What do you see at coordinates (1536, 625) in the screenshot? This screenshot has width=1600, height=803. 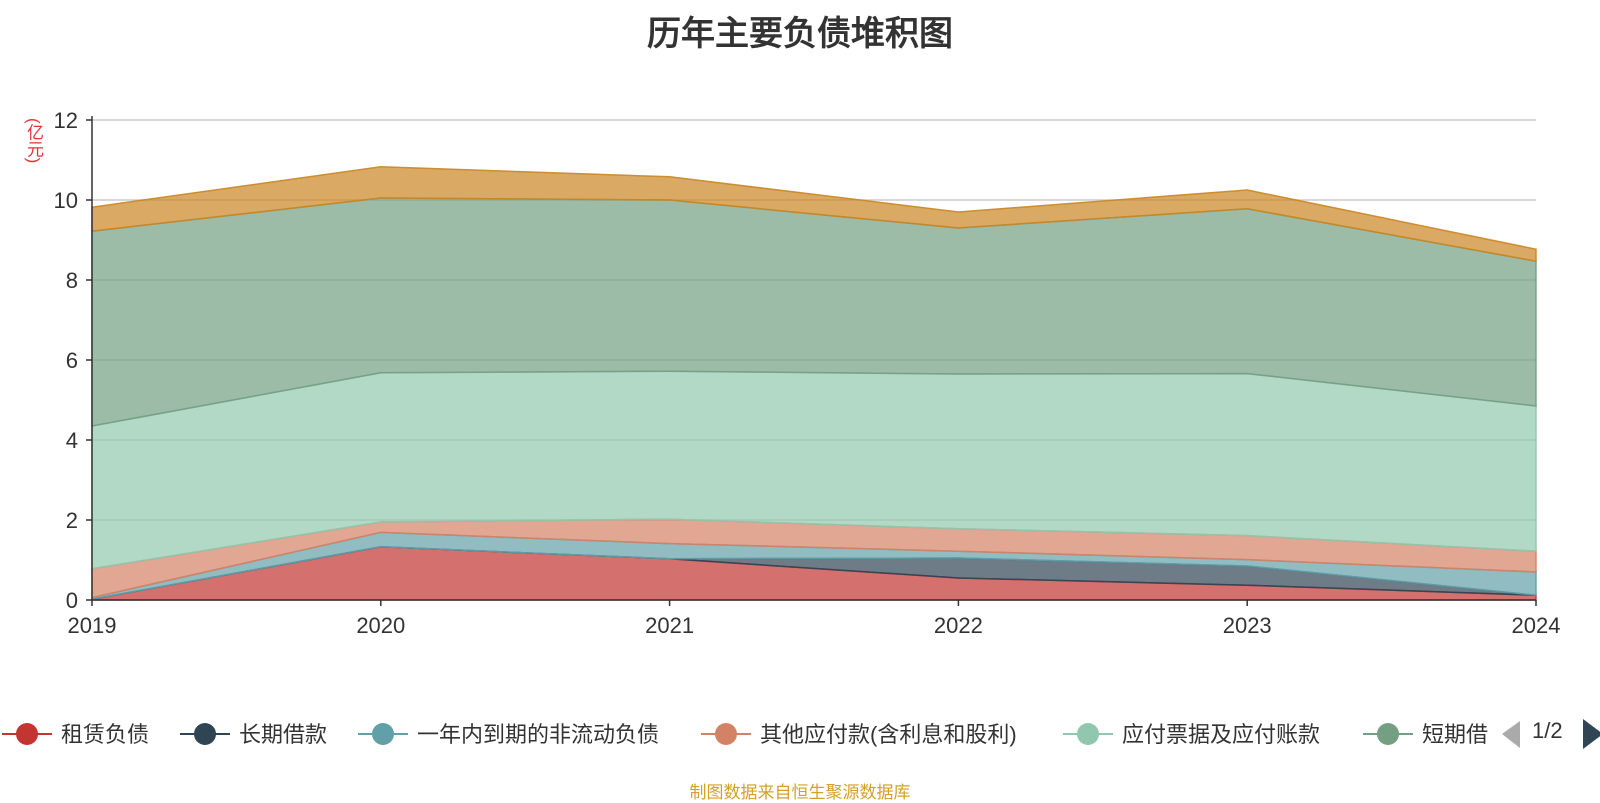 I see `x-tick-label: 2024` at bounding box center [1536, 625].